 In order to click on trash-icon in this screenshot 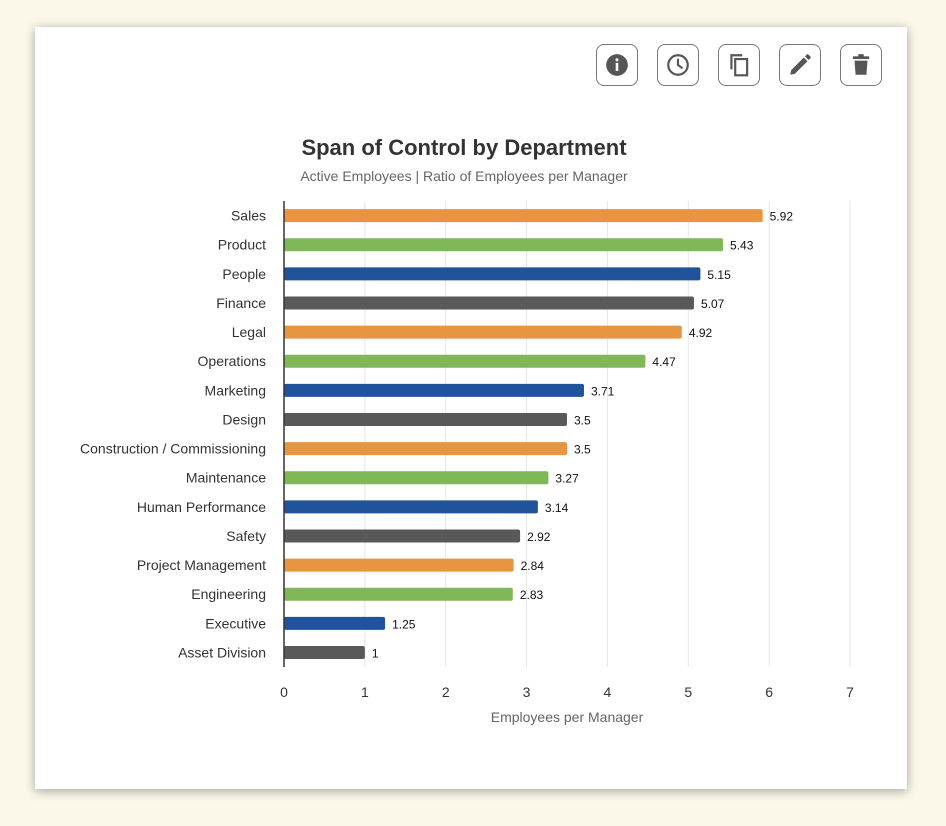, I will do `click(861, 64)`.